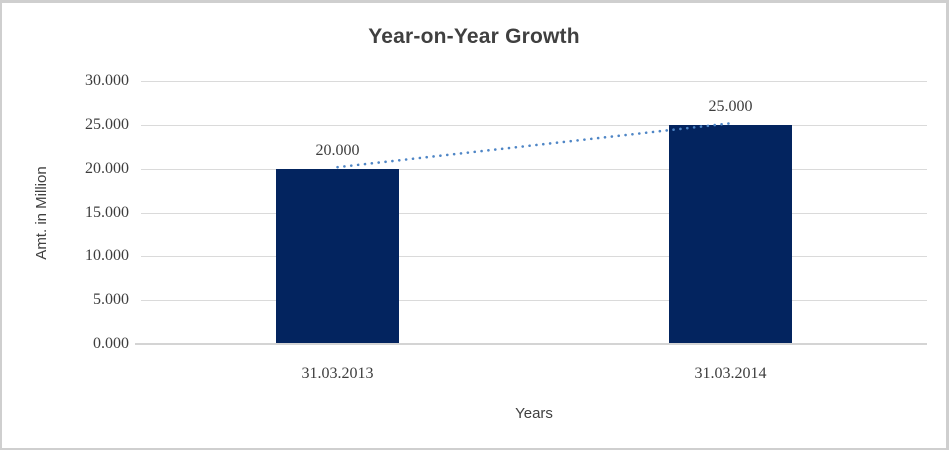  Describe the element at coordinates (474, 36) in the screenshot. I see `chart-title: Year-on-Year Growth` at that location.